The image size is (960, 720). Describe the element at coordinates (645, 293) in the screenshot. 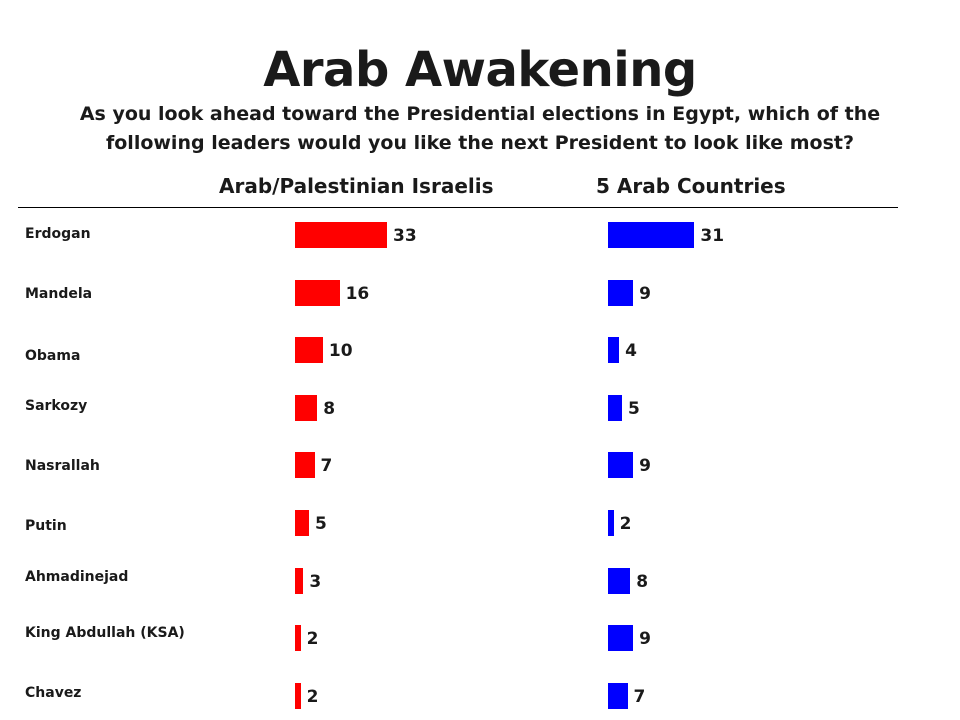

I see `value-label-arab-countries-mandela: 9` at that location.